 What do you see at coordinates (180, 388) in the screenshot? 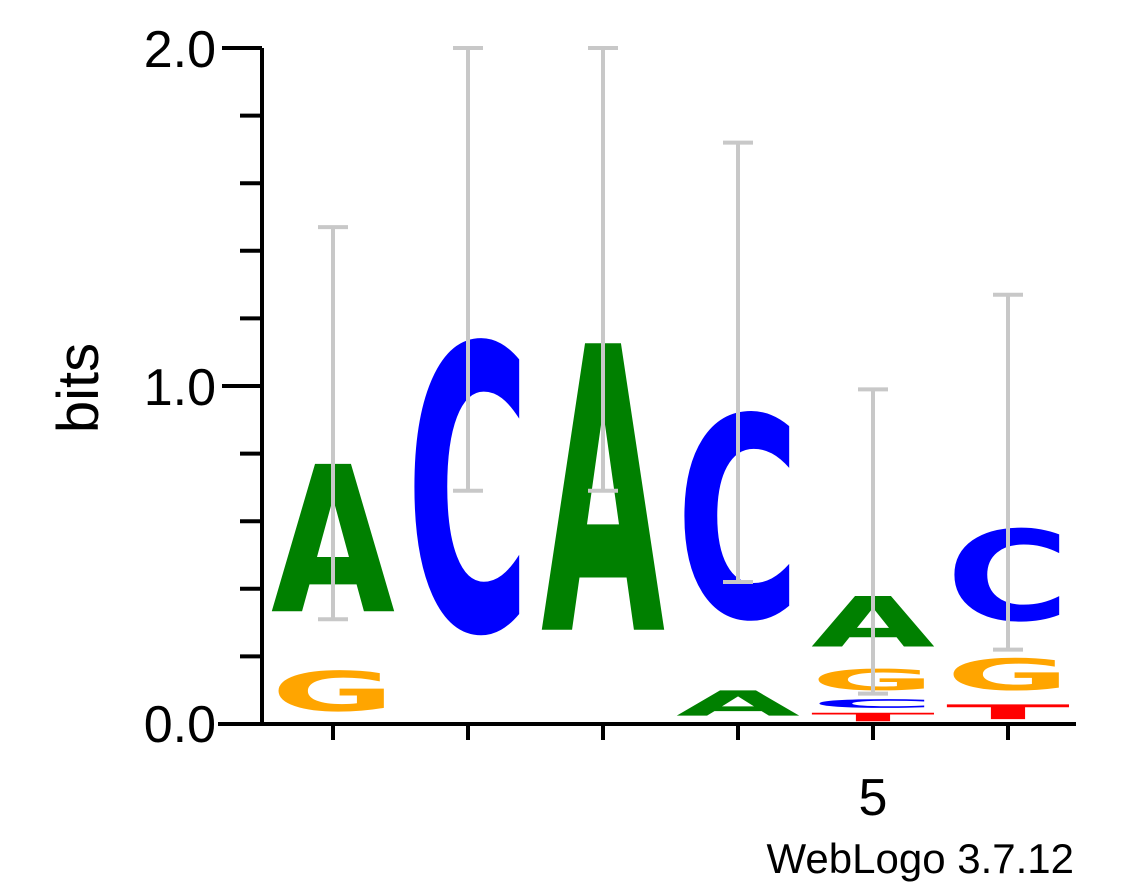
I see `y-tick-label-1: 1.0` at bounding box center [180, 388].